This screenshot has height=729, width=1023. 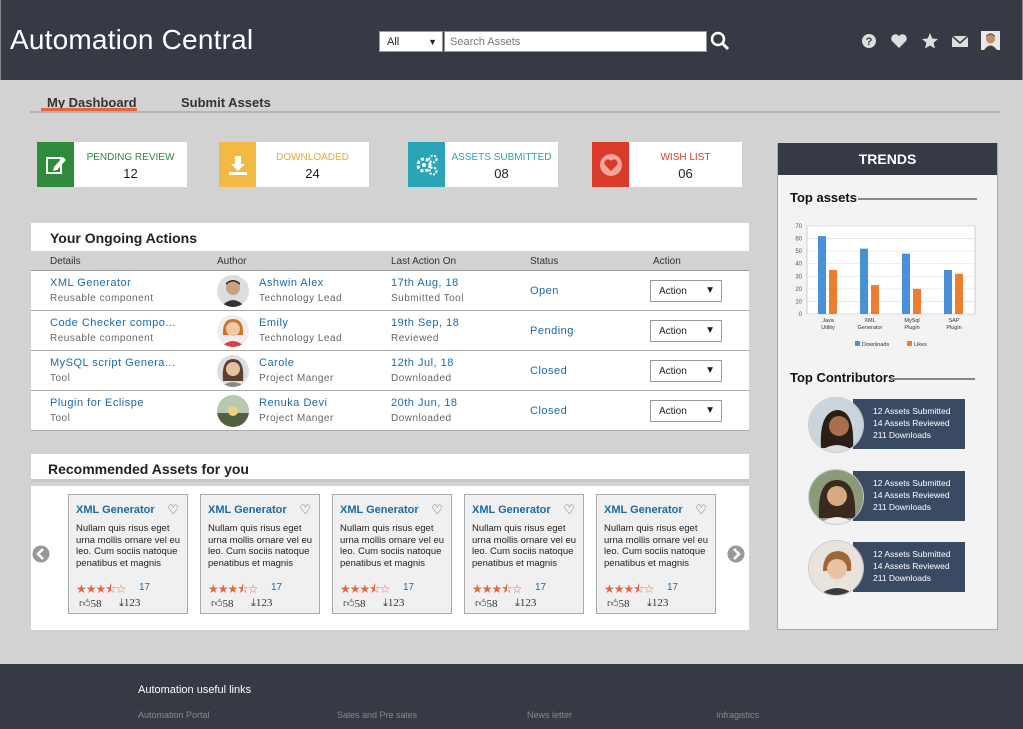 I want to click on top-assets-title: Top assets, so click(x=823, y=197).